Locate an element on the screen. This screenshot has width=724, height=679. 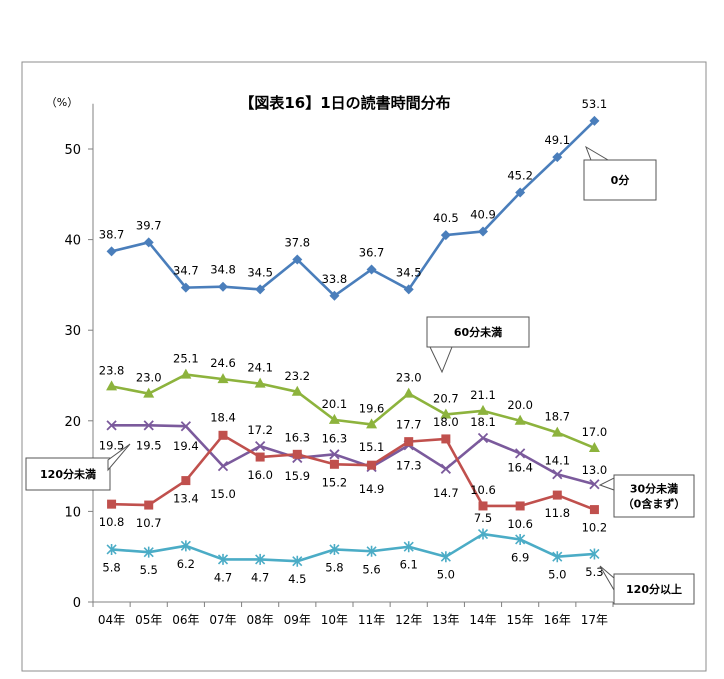
data-label: 17.3 is located at coordinates (409, 465).